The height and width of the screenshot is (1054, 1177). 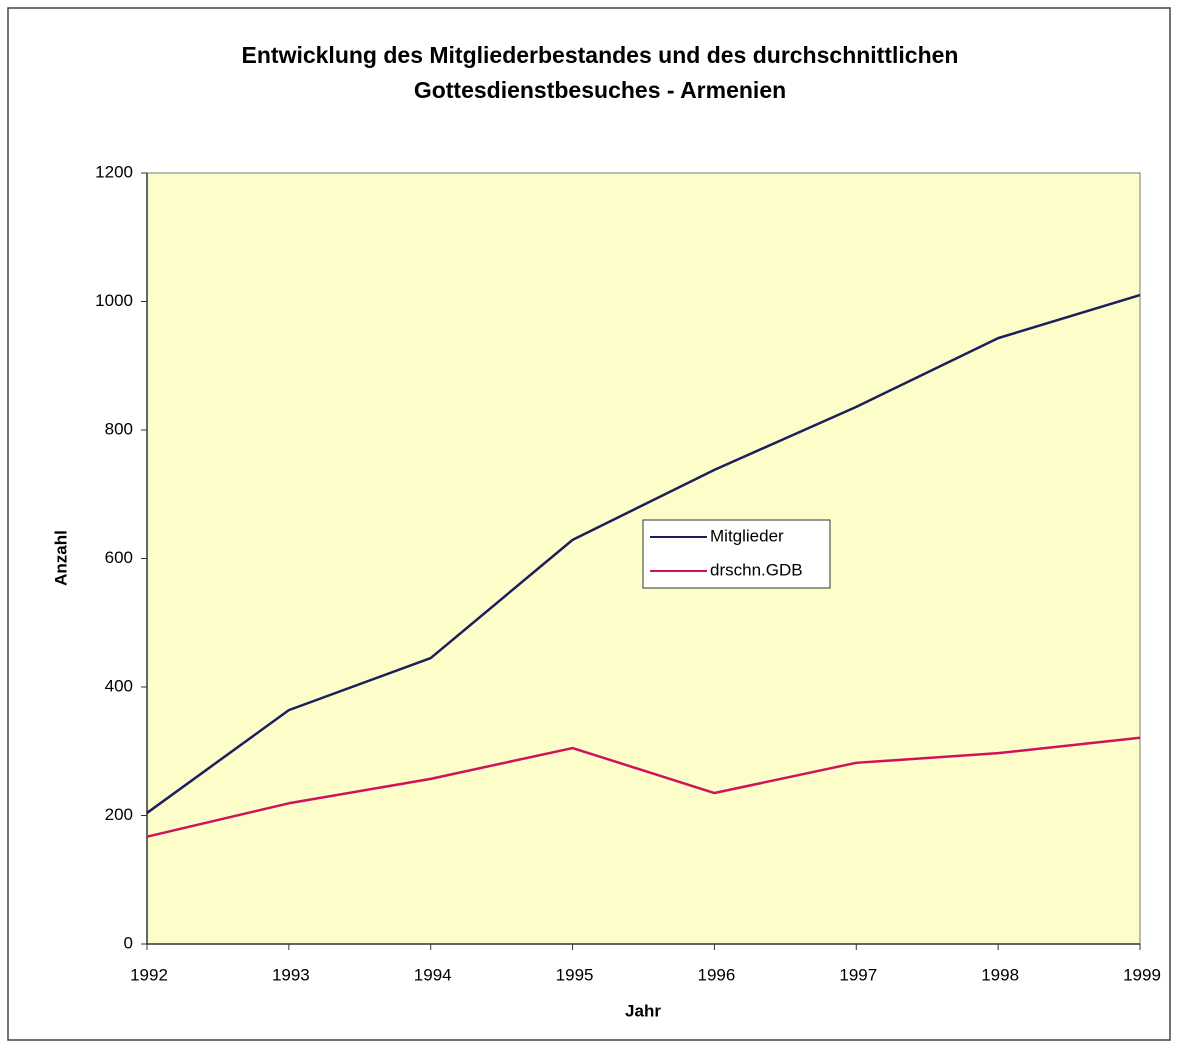 What do you see at coordinates (575, 974) in the screenshot?
I see `x-tick-label: 1995` at bounding box center [575, 974].